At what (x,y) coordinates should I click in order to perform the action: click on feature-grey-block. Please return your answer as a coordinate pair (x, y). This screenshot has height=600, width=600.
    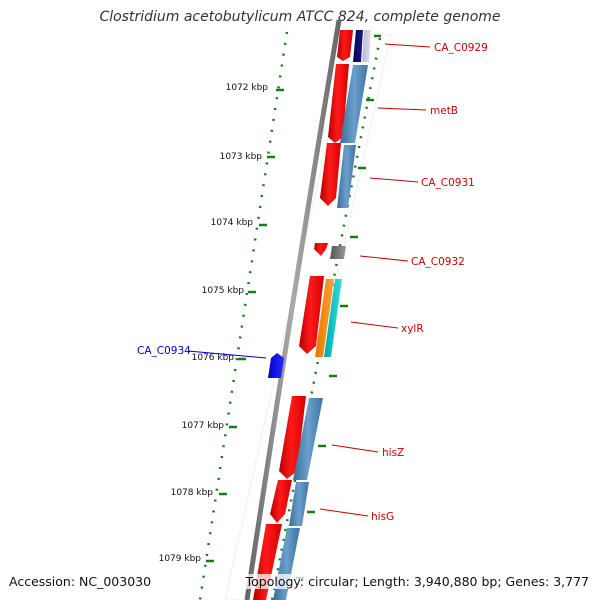
    Looking at the image, I should click on (338, 252).